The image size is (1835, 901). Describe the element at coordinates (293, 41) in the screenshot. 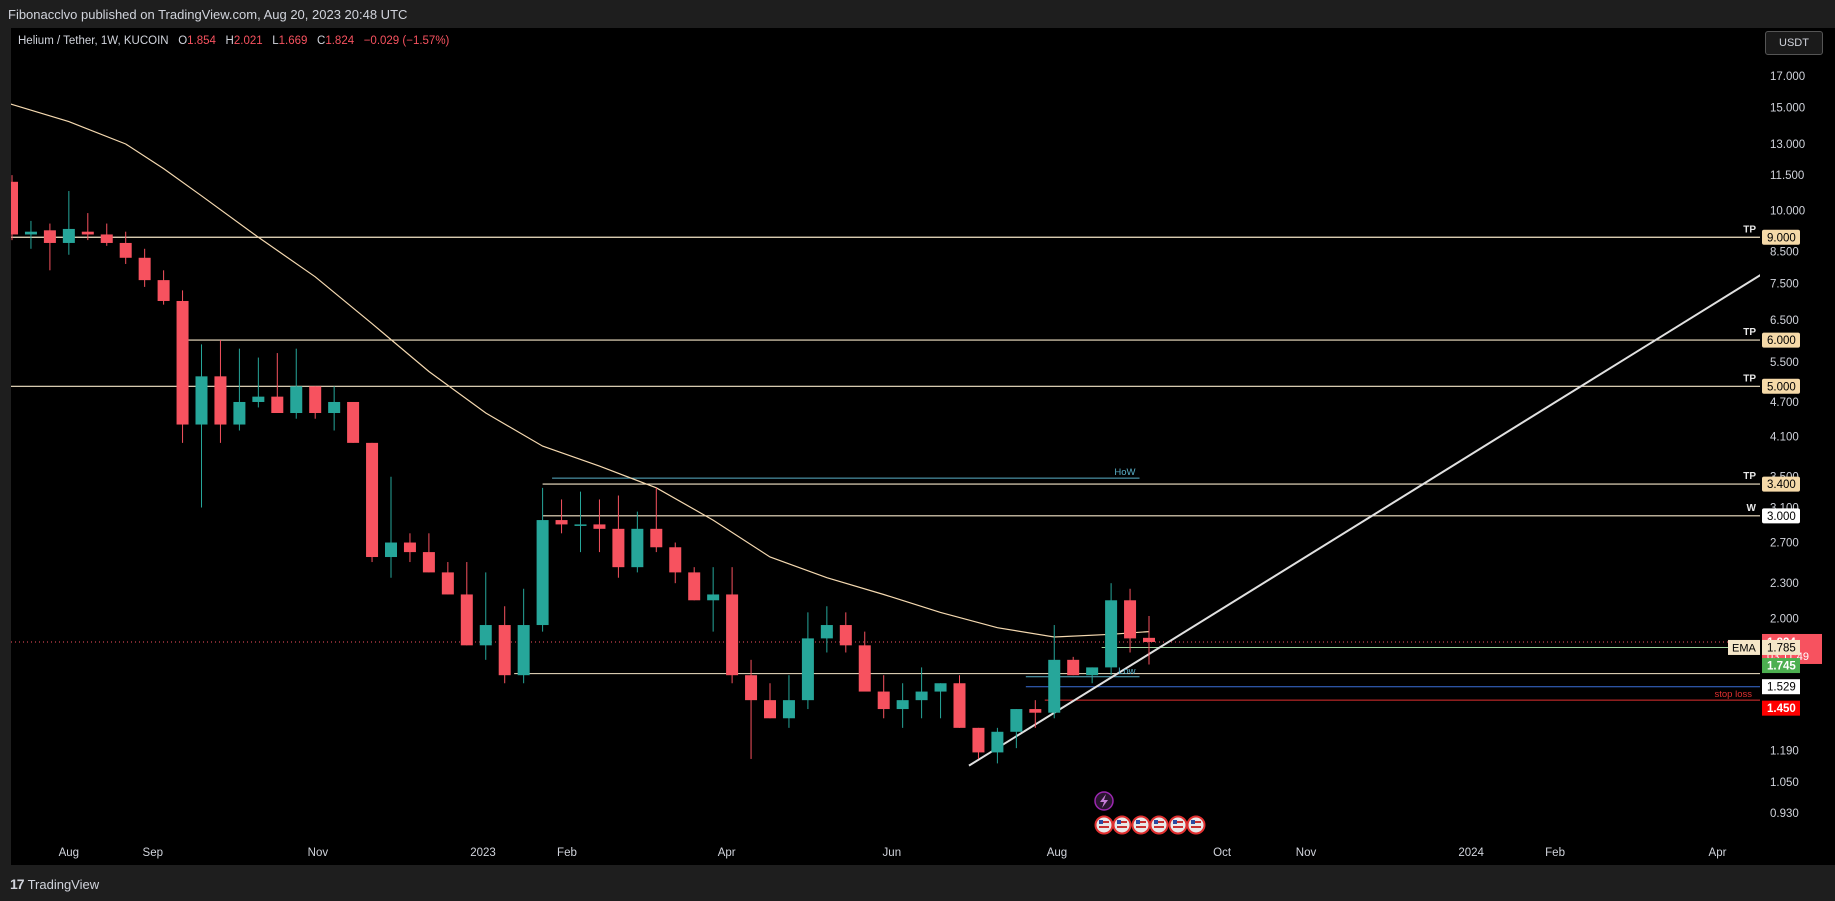

I see `legend-low: 1.669` at that location.